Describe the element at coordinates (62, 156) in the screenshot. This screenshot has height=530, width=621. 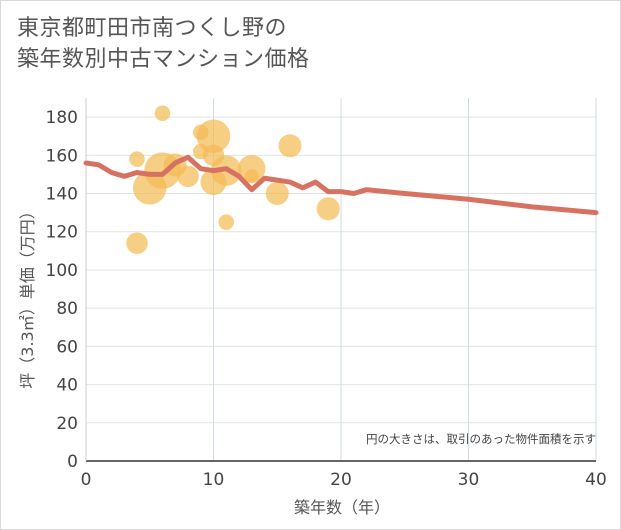
I see `y-tick-label: 160` at that location.